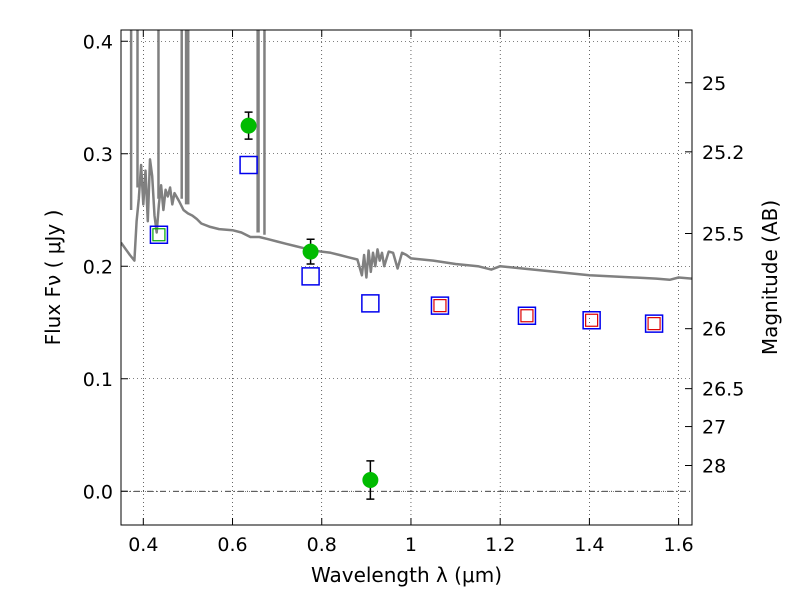  Describe the element at coordinates (714, 428) in the screenshot. I see `right-tick-label: 27` at that location.